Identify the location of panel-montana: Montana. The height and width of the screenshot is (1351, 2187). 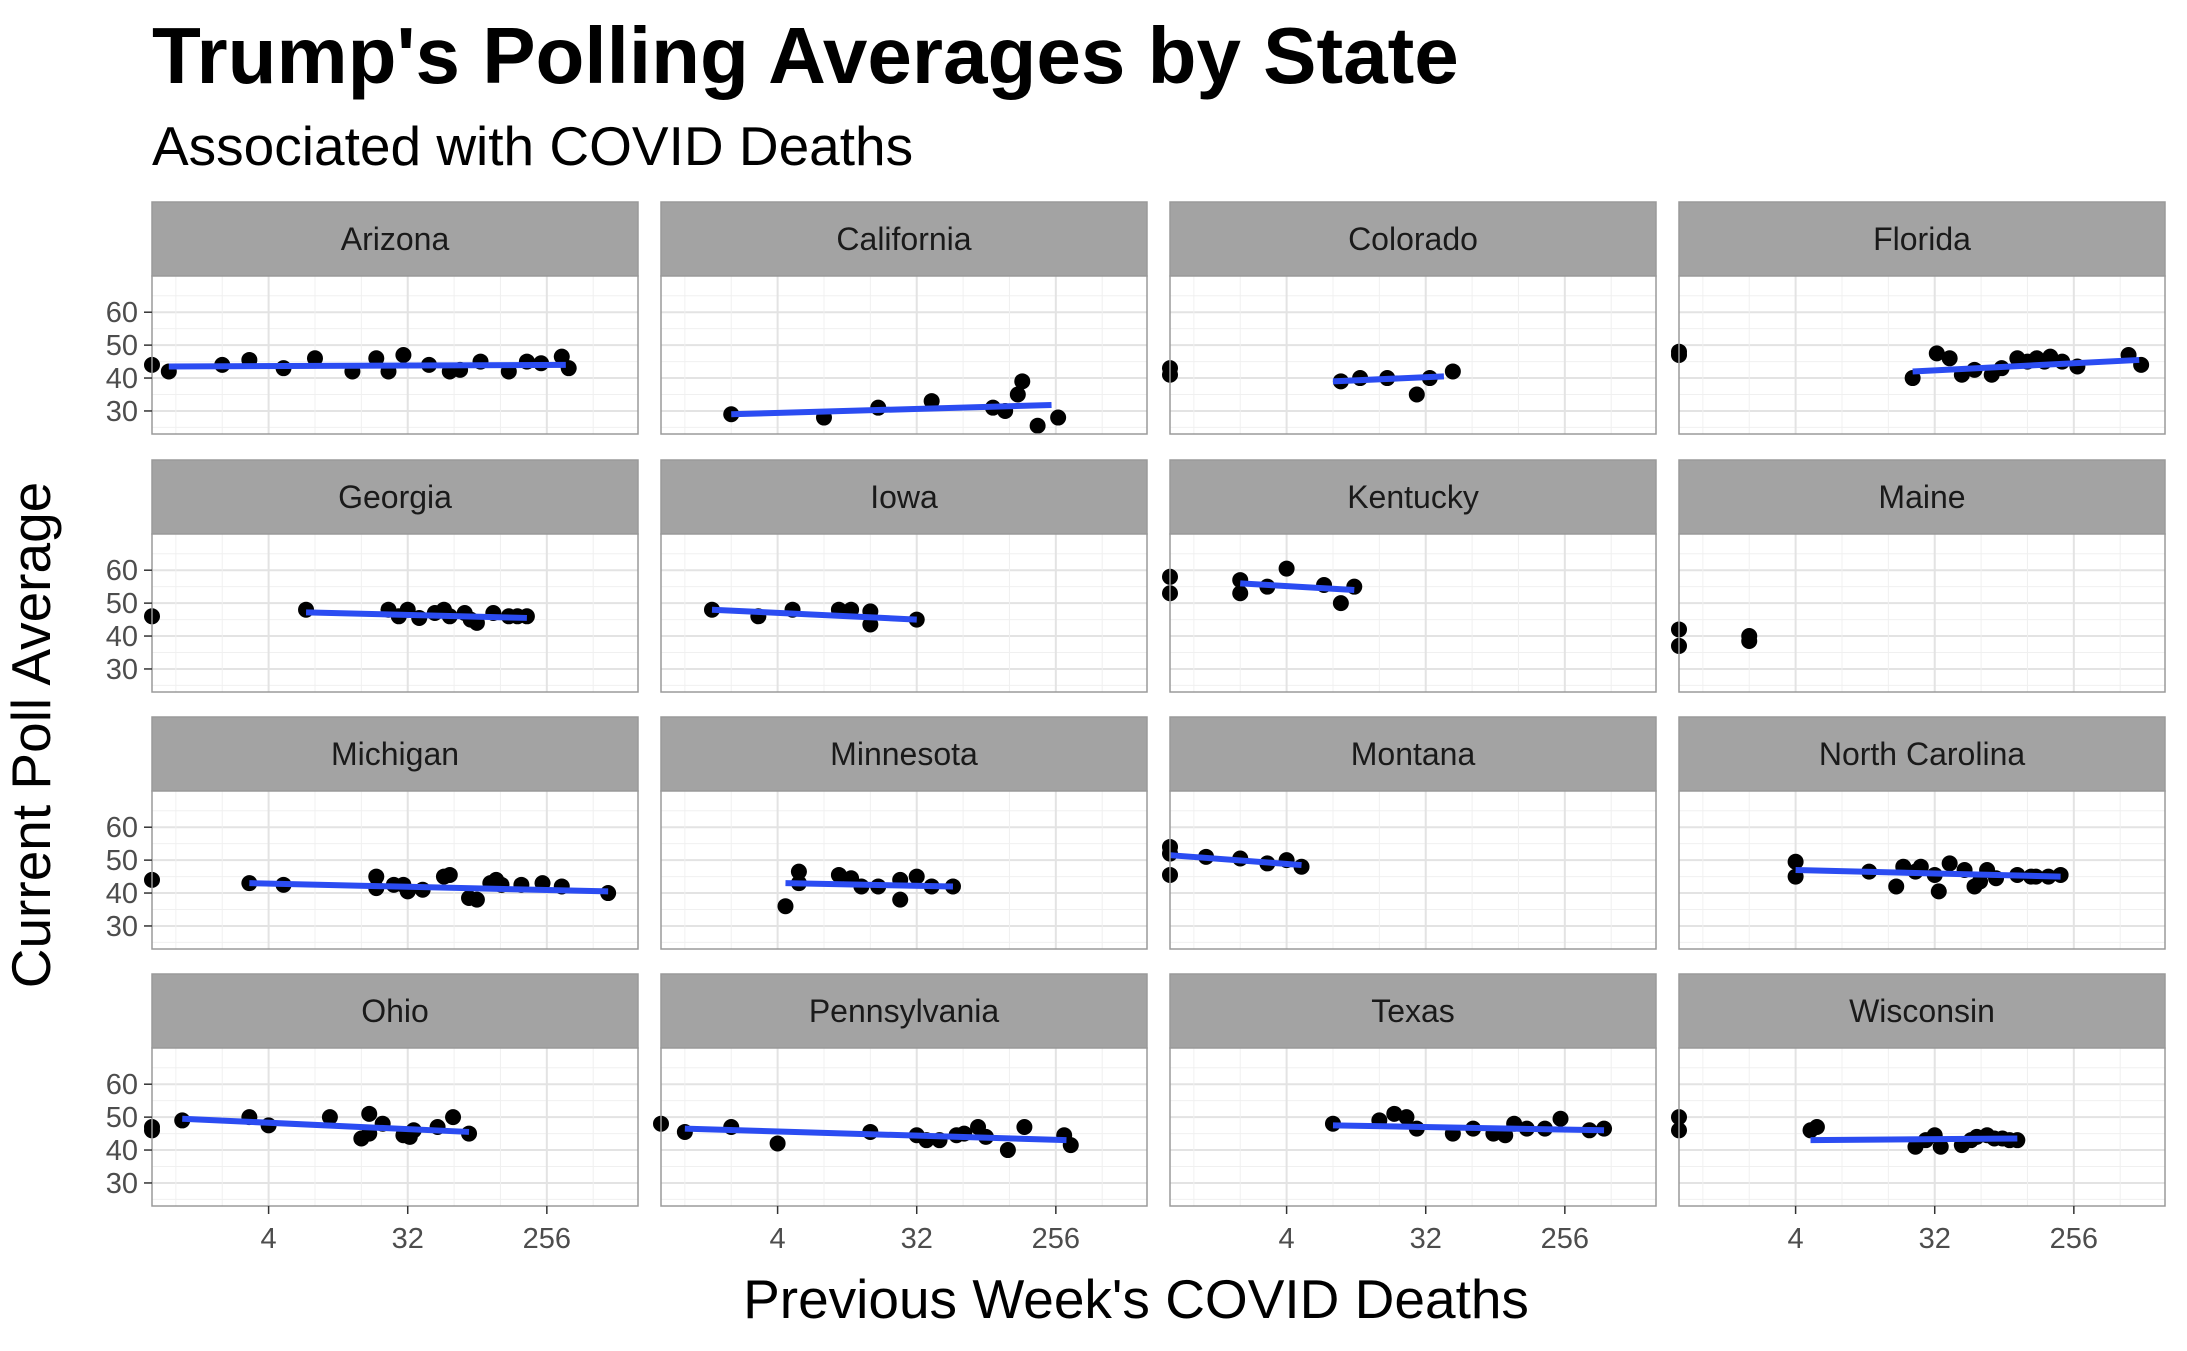
(1409, 833).